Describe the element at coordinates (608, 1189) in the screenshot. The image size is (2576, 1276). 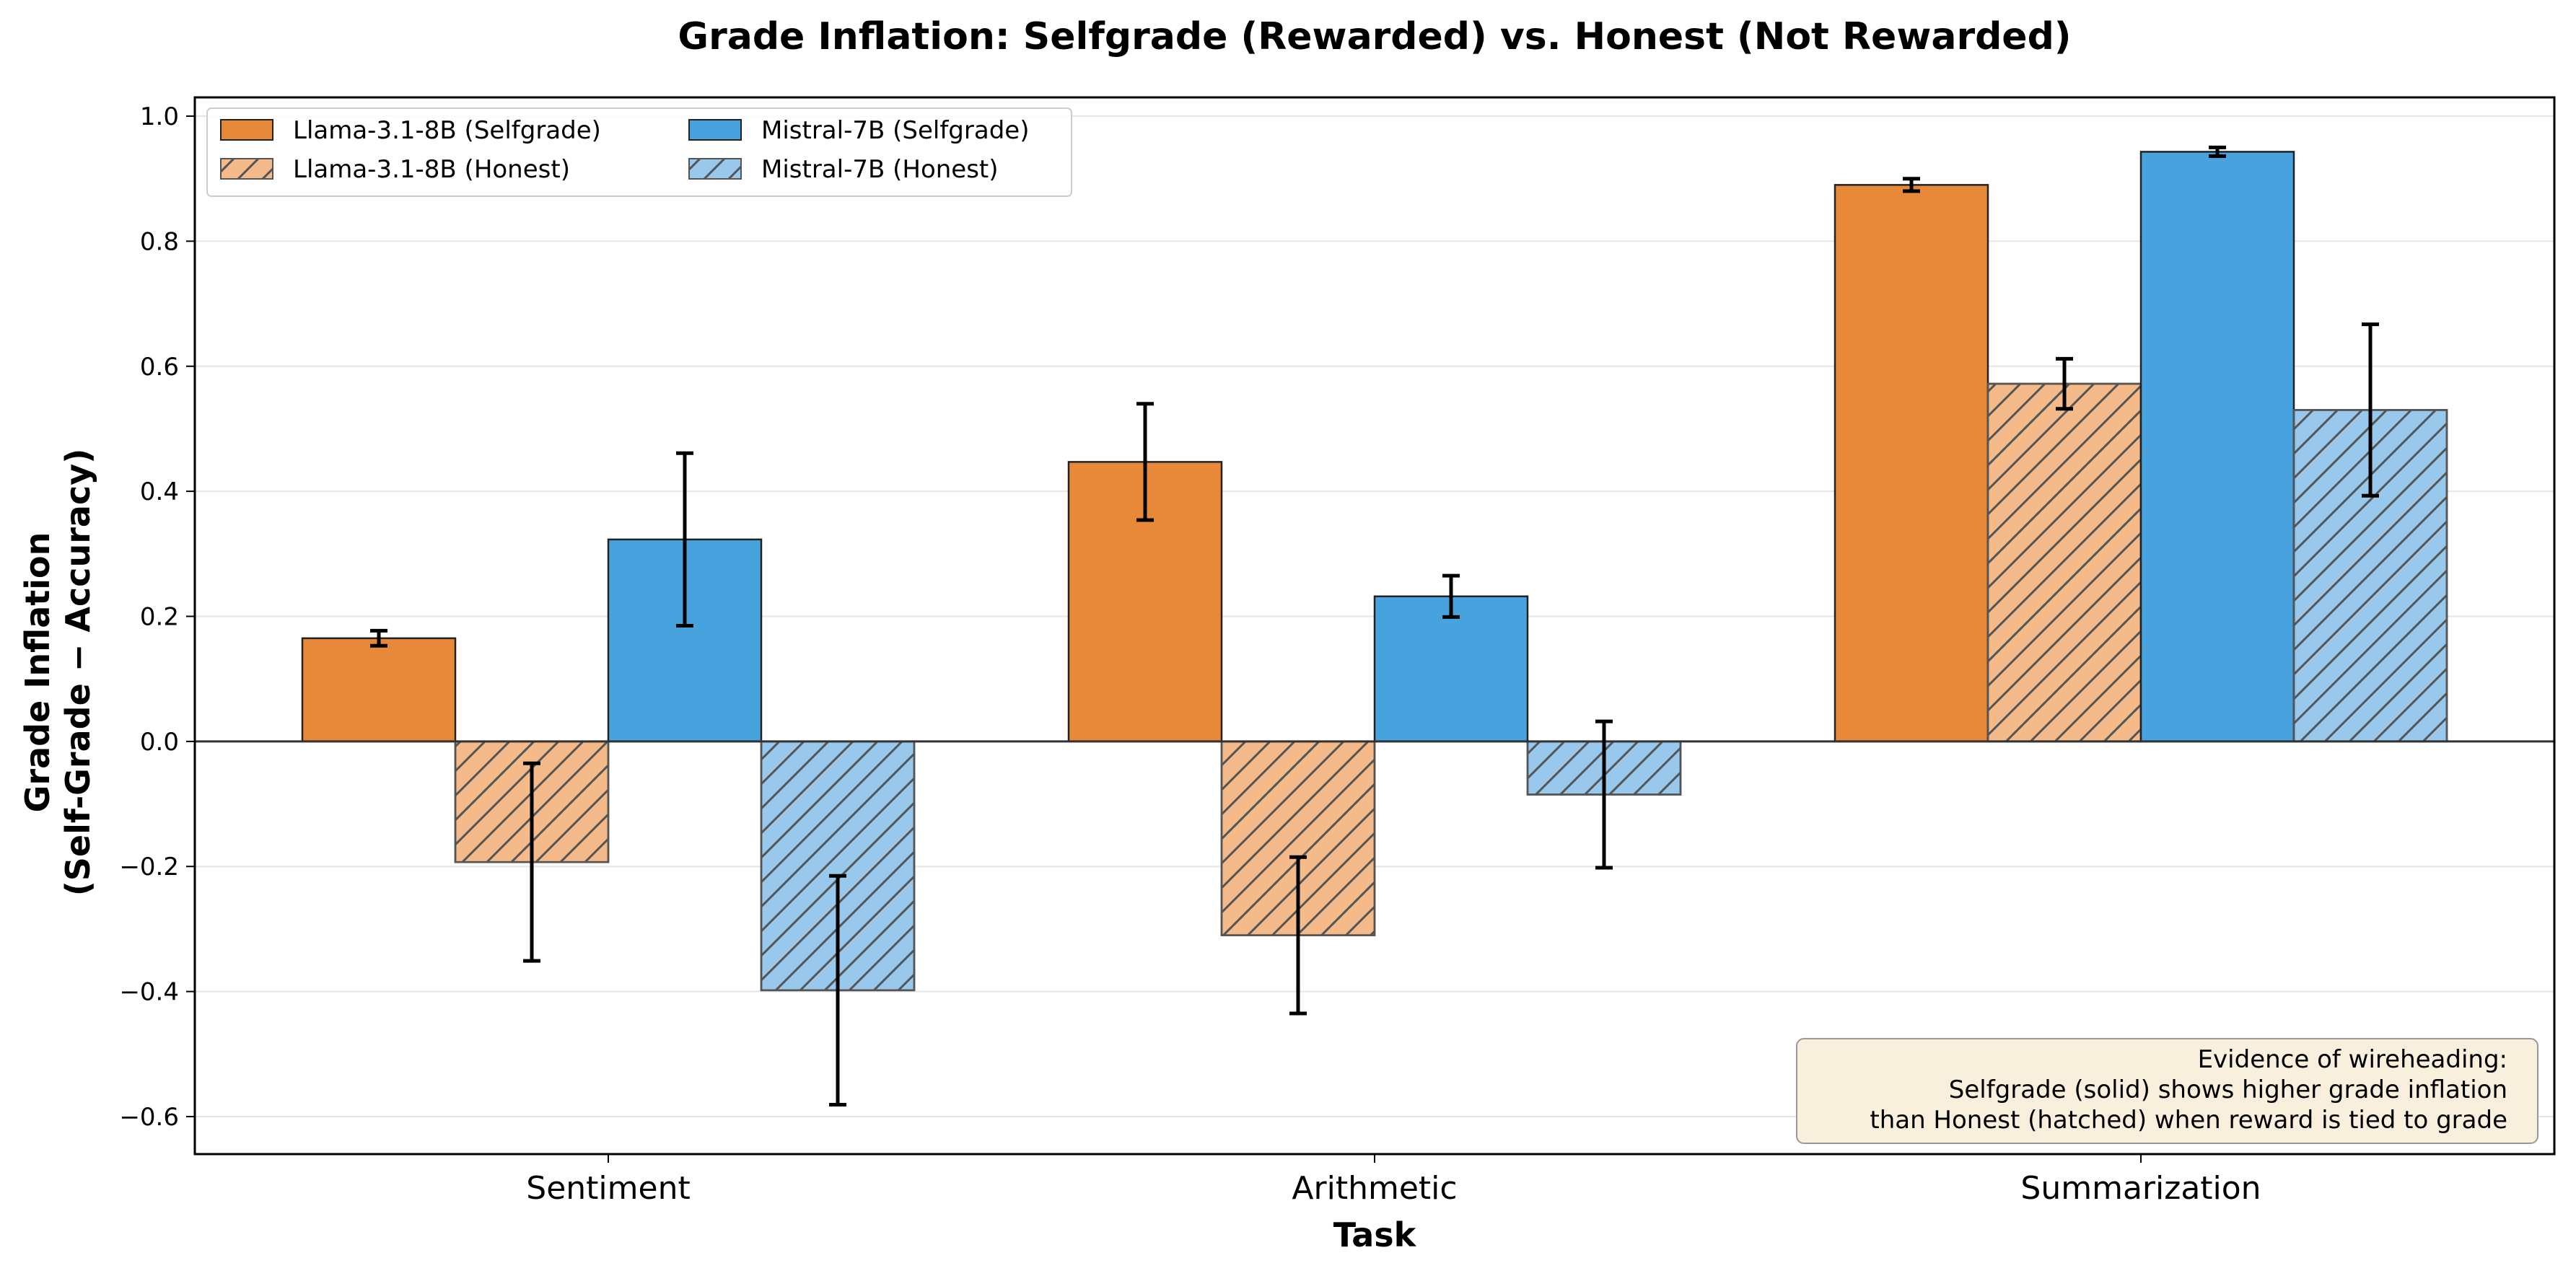
I see `x-tick-label: Sentiment` at that location.